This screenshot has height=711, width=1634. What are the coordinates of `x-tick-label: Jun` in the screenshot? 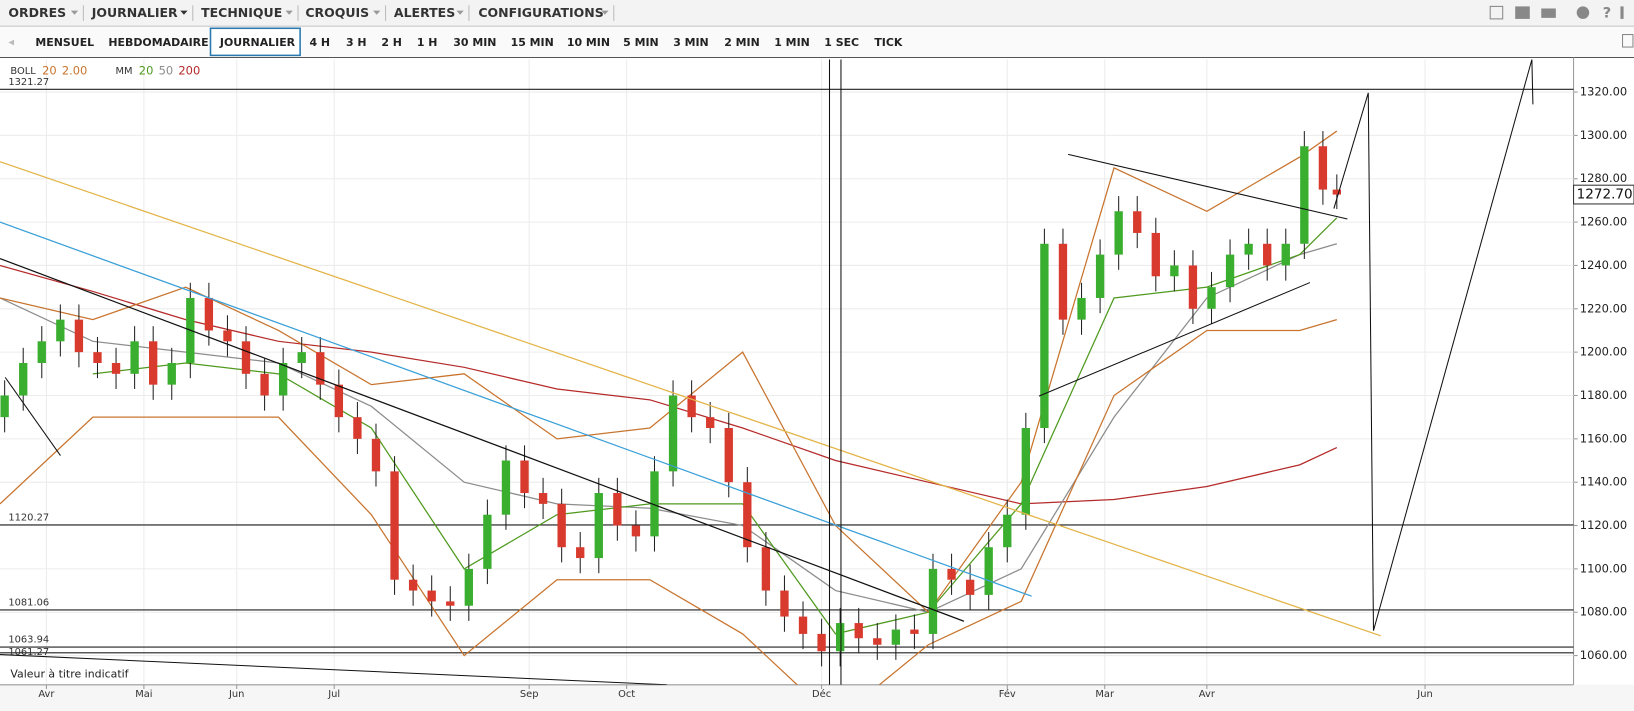 It's located at (236, 694).